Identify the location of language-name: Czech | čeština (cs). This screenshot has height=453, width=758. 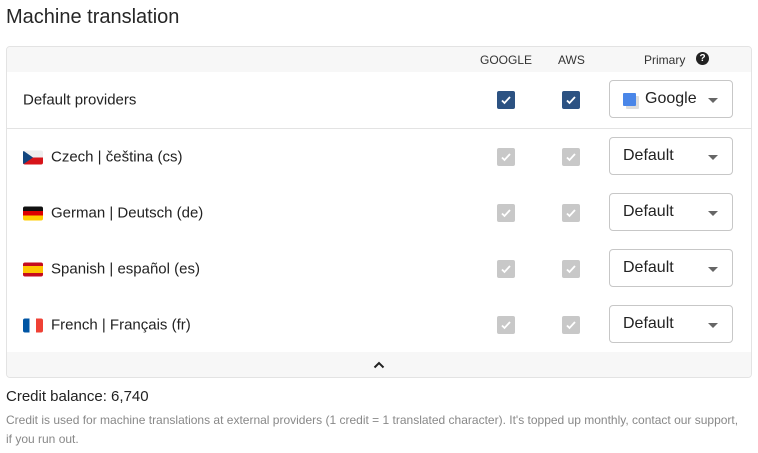
(117, 157).